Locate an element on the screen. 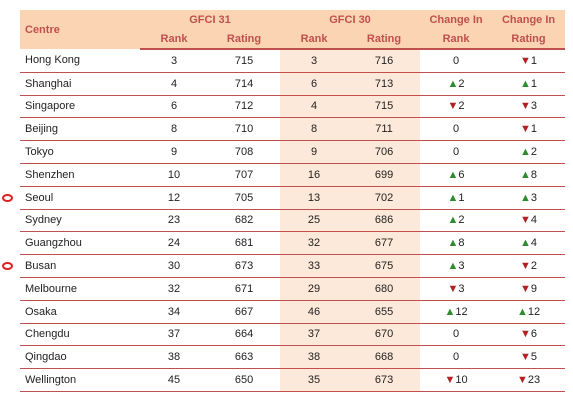 The height and width of the screenshot is (417, 573). change-cell: ▲6 is located at coordinates (456, 175).